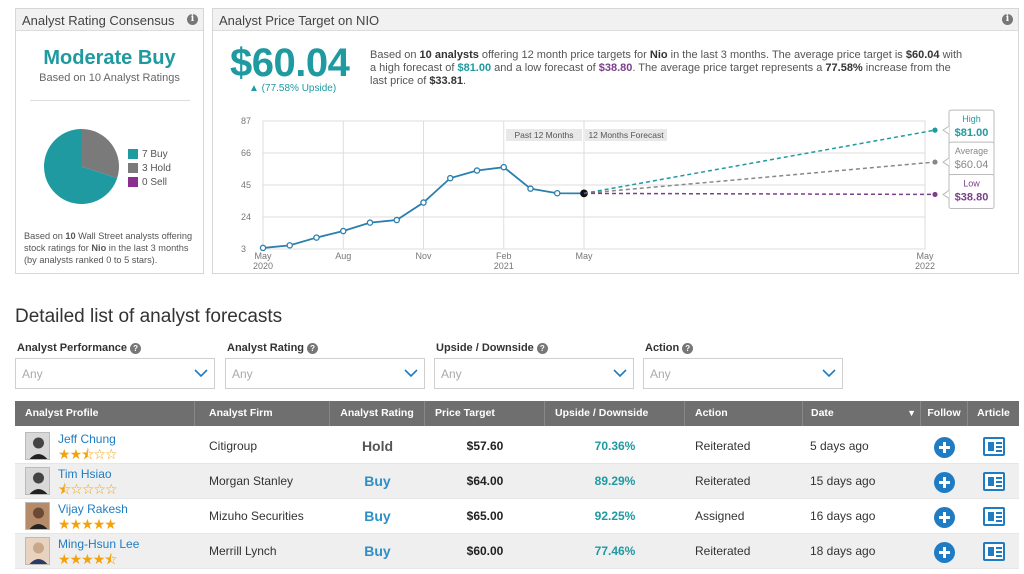 The height and width of the screenshot is (574, 1024). Describe the element at coordinates (504, 266) in the screenshot. I see `x-tick-year: 2021` at that location.